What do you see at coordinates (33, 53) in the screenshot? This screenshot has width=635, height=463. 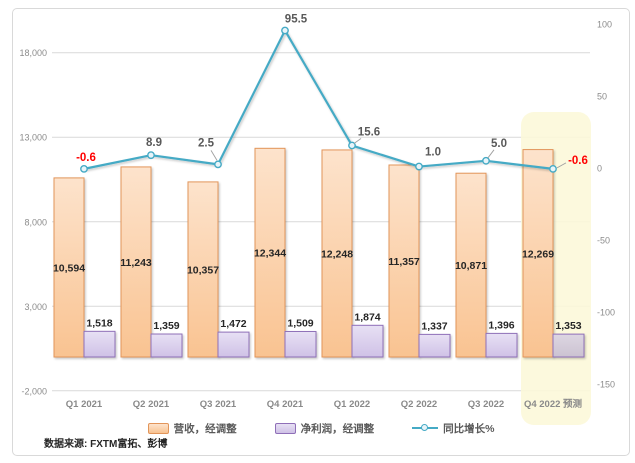 I see `left-axis-tick: 18,000` at bounding box center [33, 53].